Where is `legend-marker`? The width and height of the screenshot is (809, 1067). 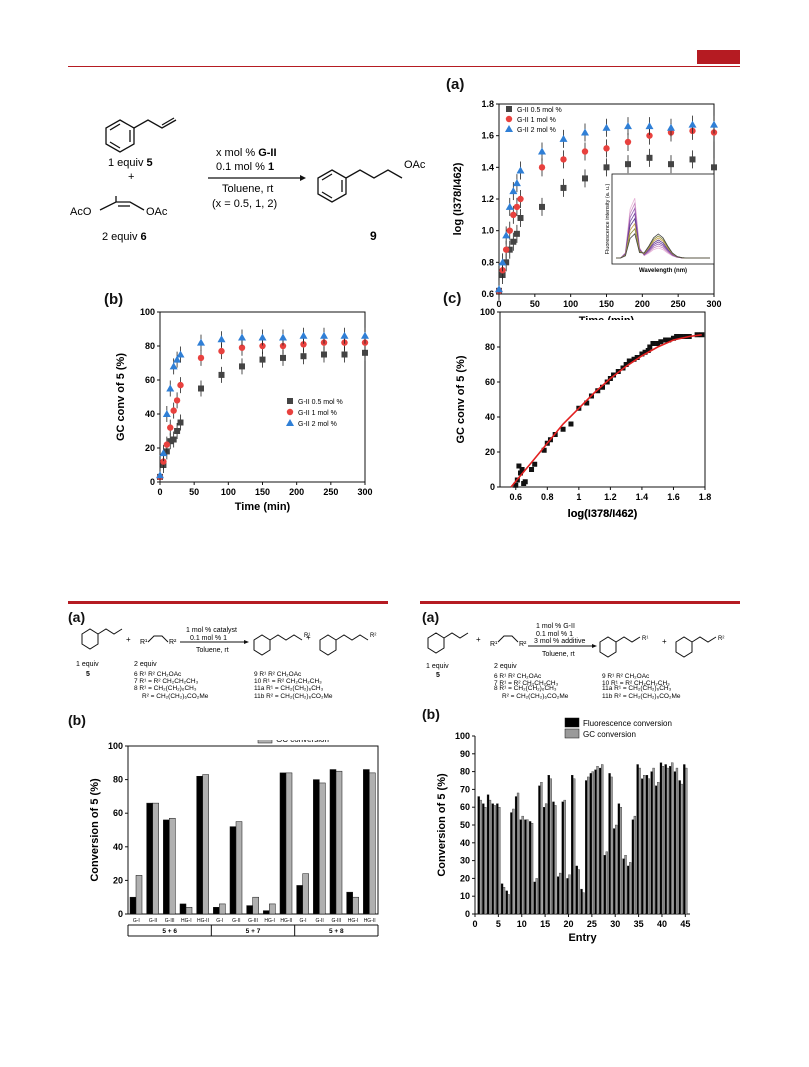 legend-marker is located at coordinates (290, 422).